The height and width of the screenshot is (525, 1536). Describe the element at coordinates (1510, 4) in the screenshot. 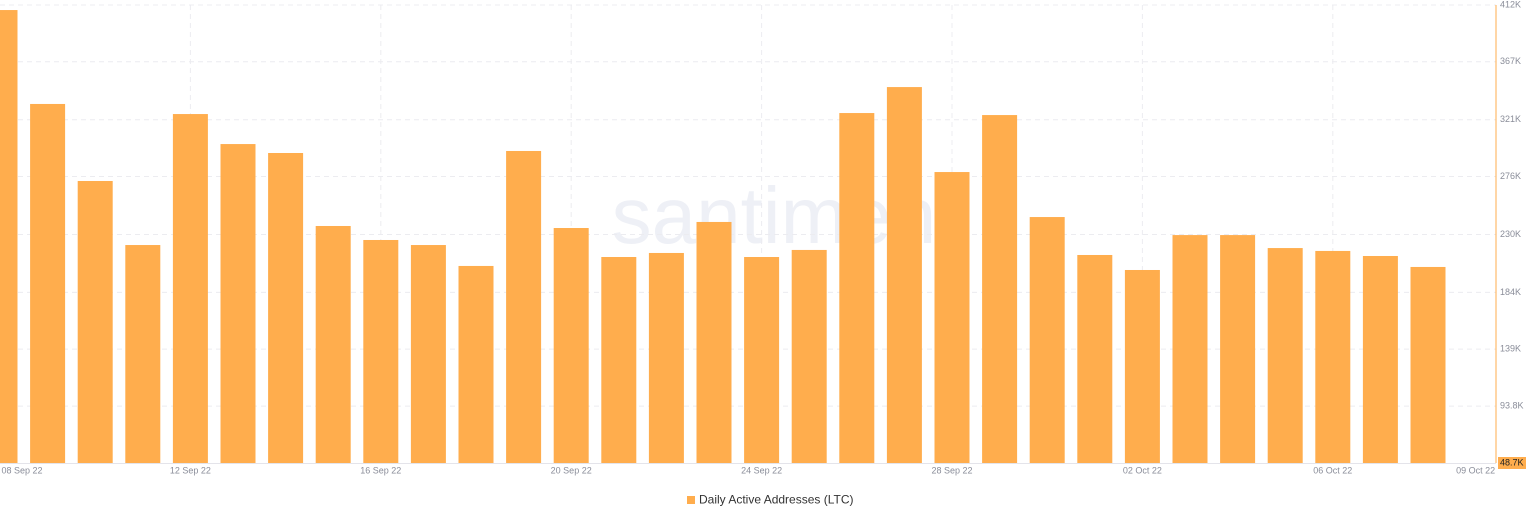

I see `y-tick-label: 412K` at that location.